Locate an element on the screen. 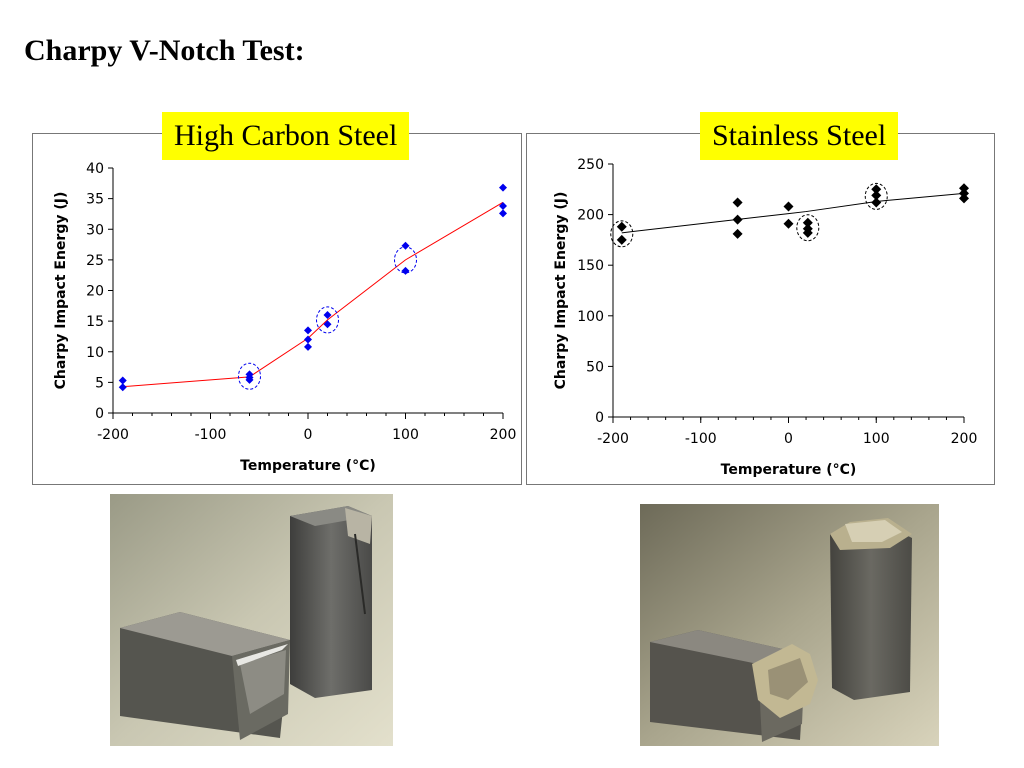 Image resolution: width=1024 pixels, height=768 pixels. y-tick-label: 20 is located at coordinates (95, 292).